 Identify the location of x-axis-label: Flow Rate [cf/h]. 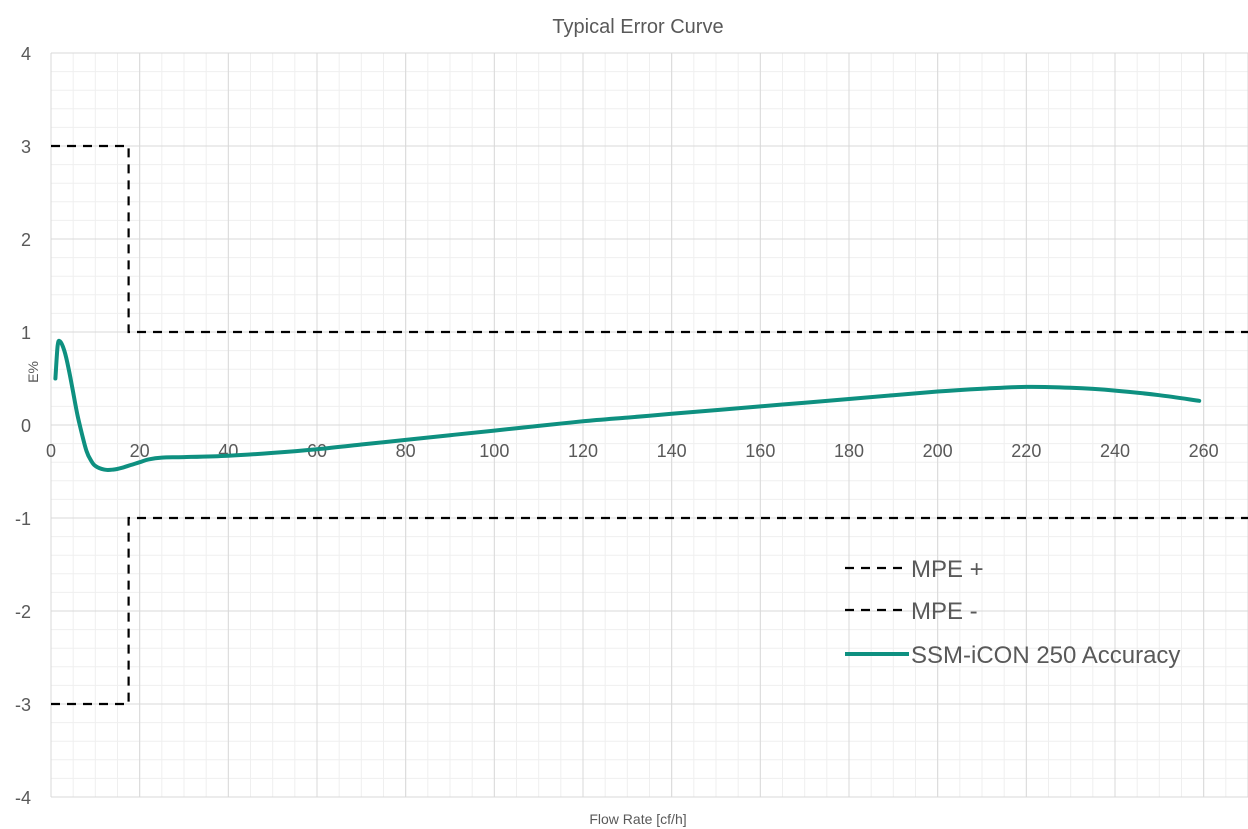
(637, 819).